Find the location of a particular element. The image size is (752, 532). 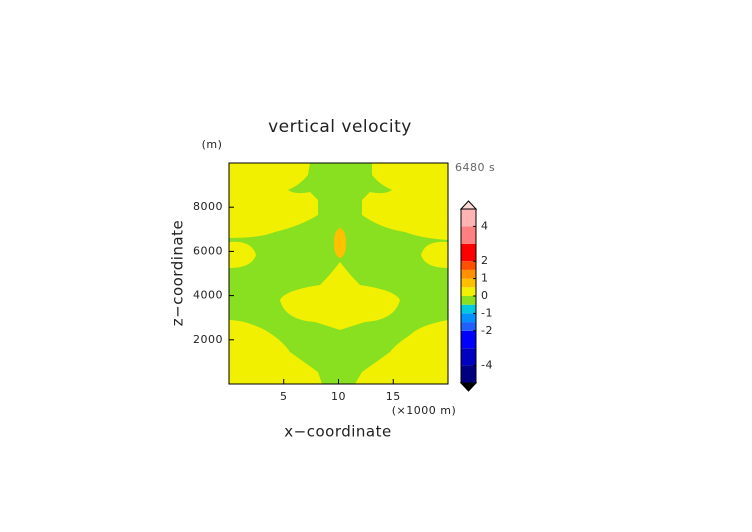

x-tick-label: 5 is located at coordinates (284, 396).